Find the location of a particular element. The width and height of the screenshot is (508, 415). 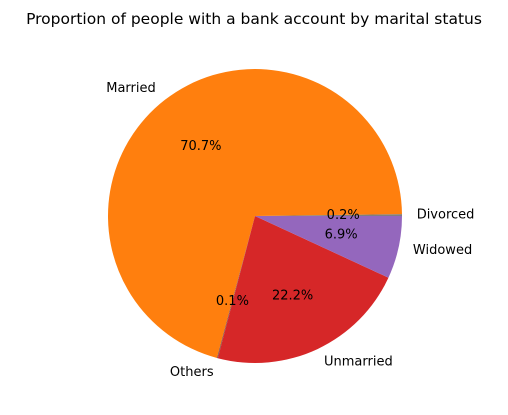

slice-percent-married: 70.7% is located at coordinates (200, 146).